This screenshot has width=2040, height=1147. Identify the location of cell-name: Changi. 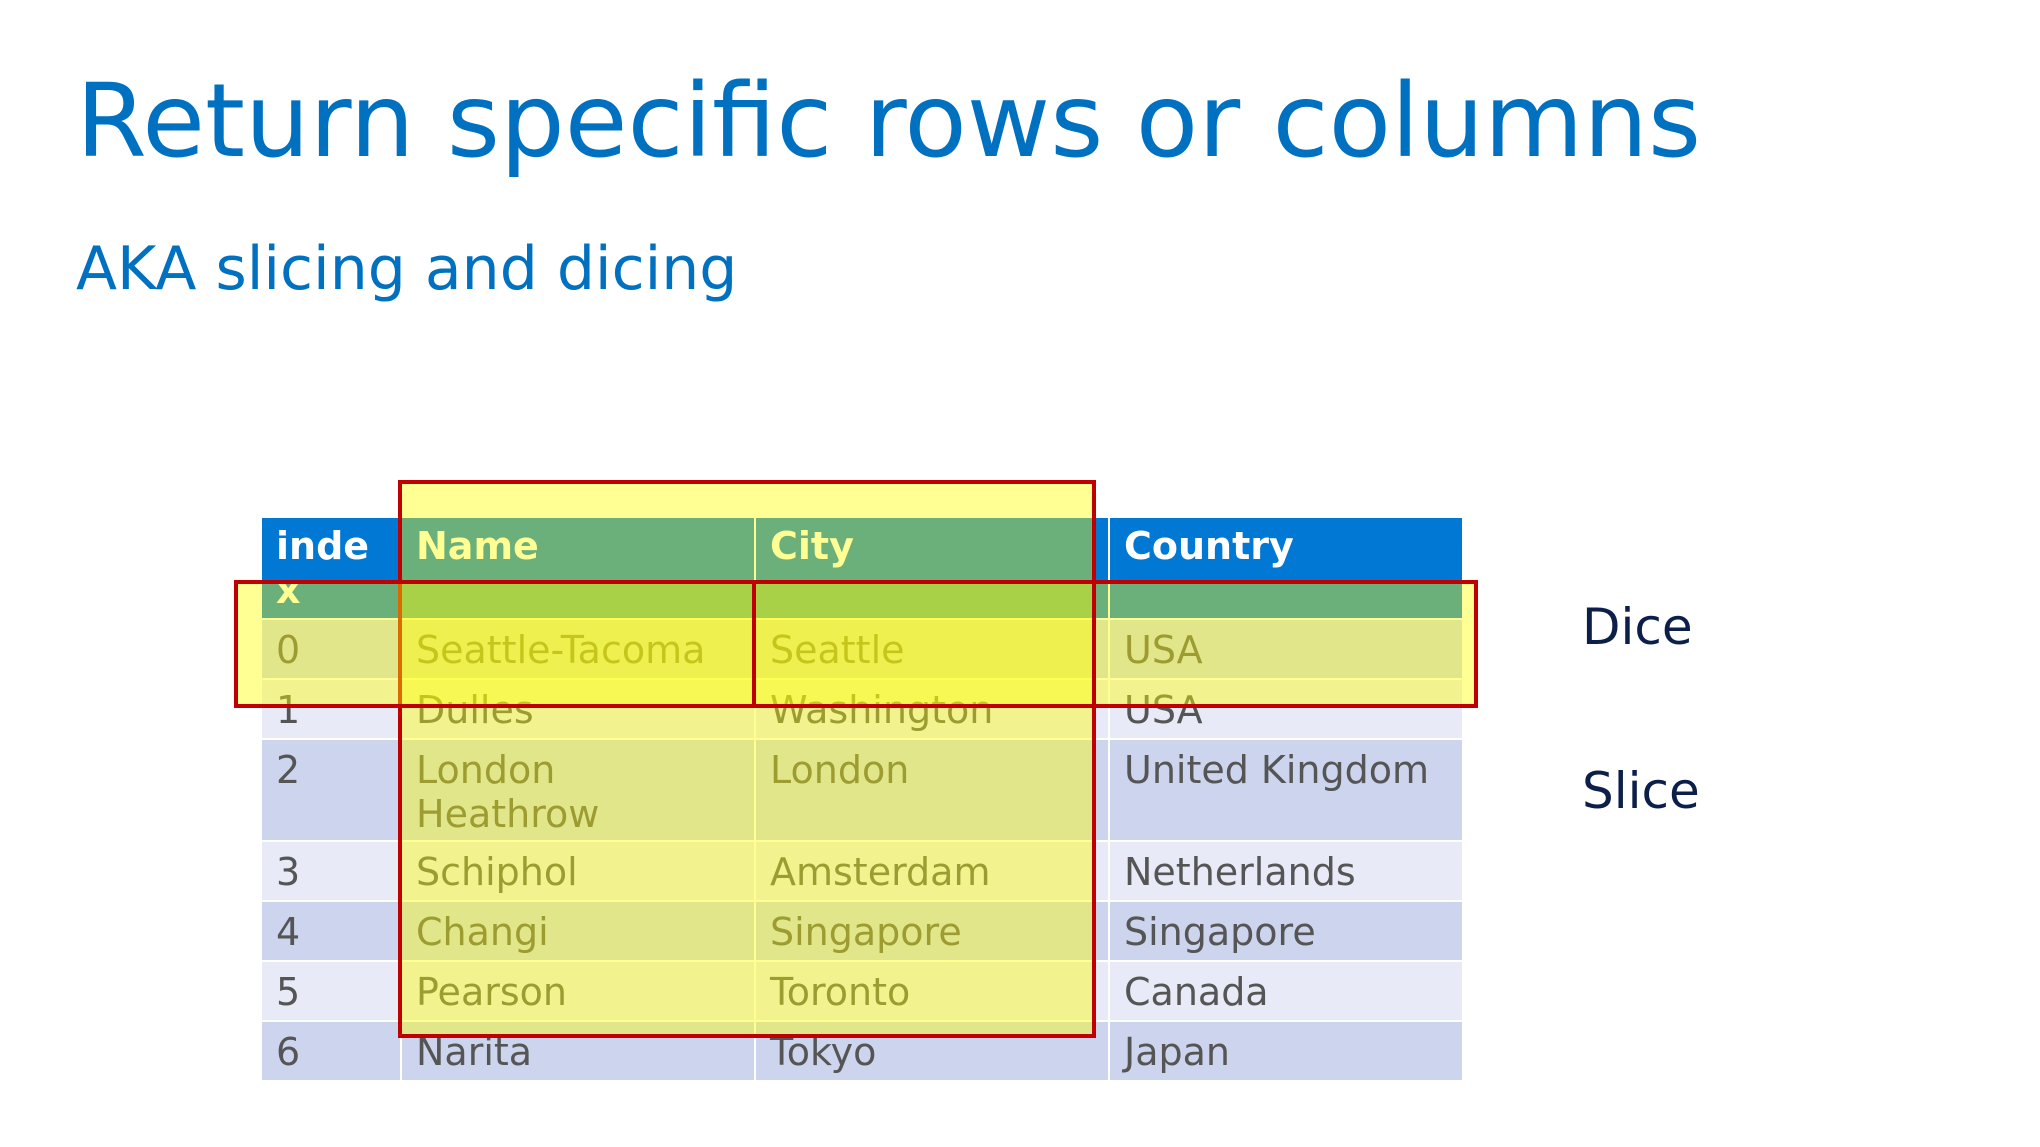
(578, 931).